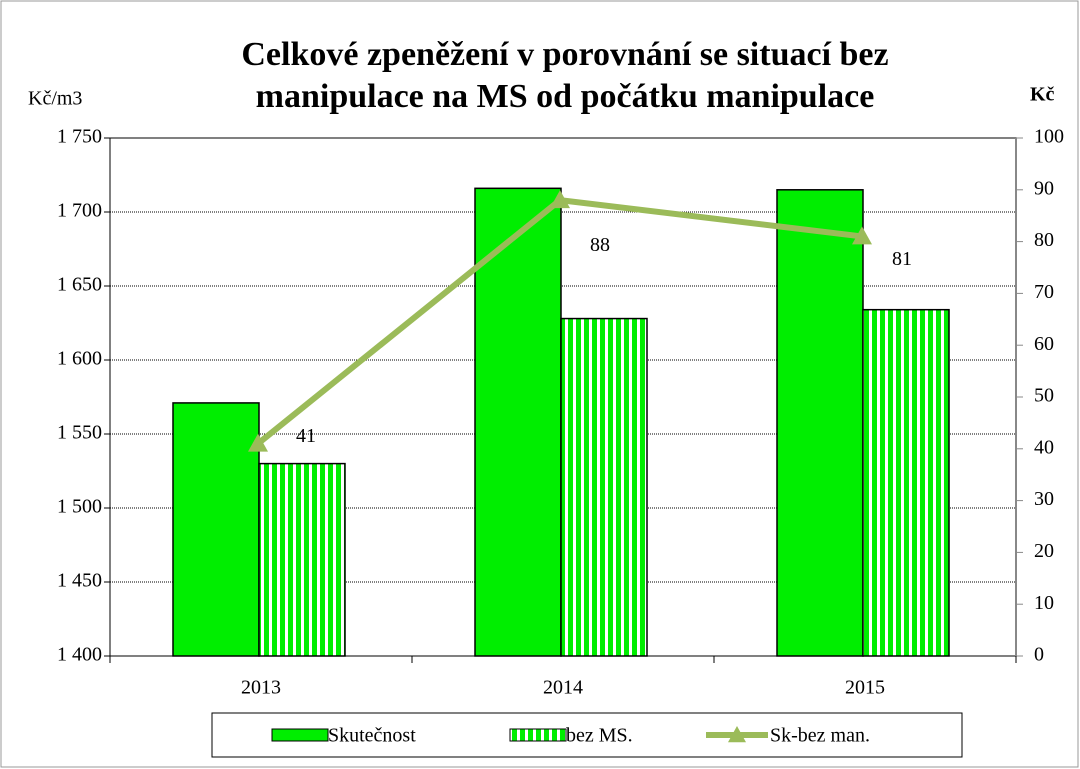  Describe the element at coordinates (261, 688) in the screenshot. I see `x-tick-label: 2013` at that location.